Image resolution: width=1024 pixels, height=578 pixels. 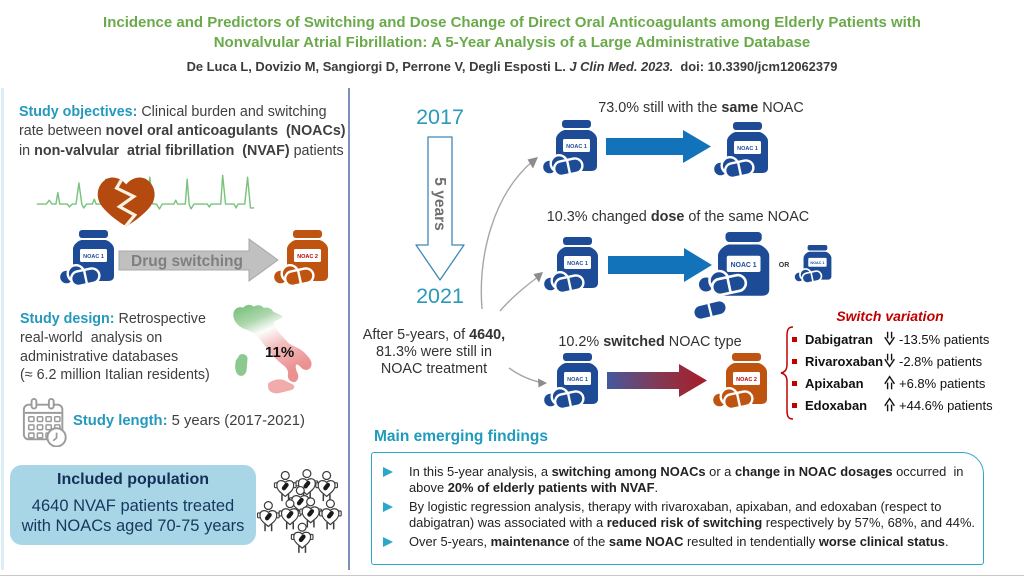 I want to click on svg-text: OR, so click(x=784, y=265).